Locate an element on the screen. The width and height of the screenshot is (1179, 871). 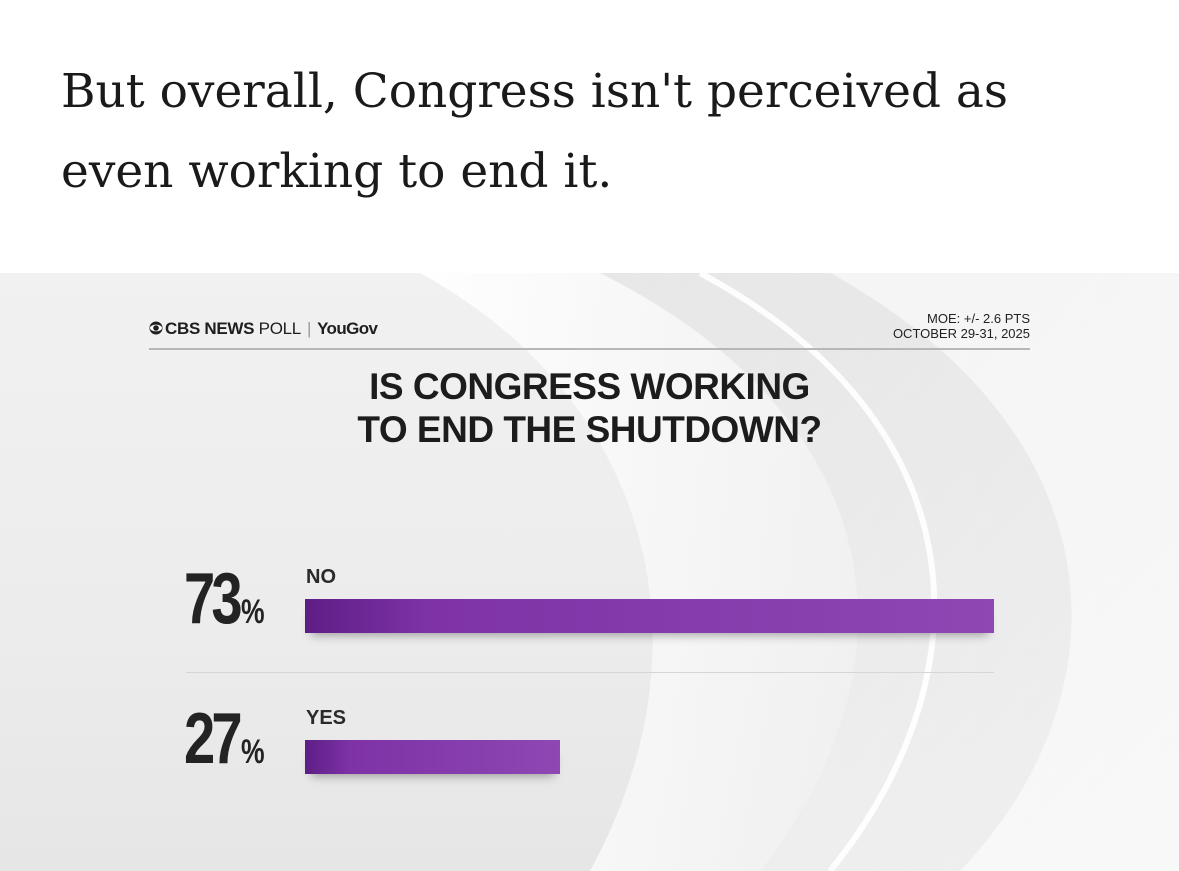
margin-of-error: MOE: +/- 2.6 PTS is located at coordinates (978, 318).